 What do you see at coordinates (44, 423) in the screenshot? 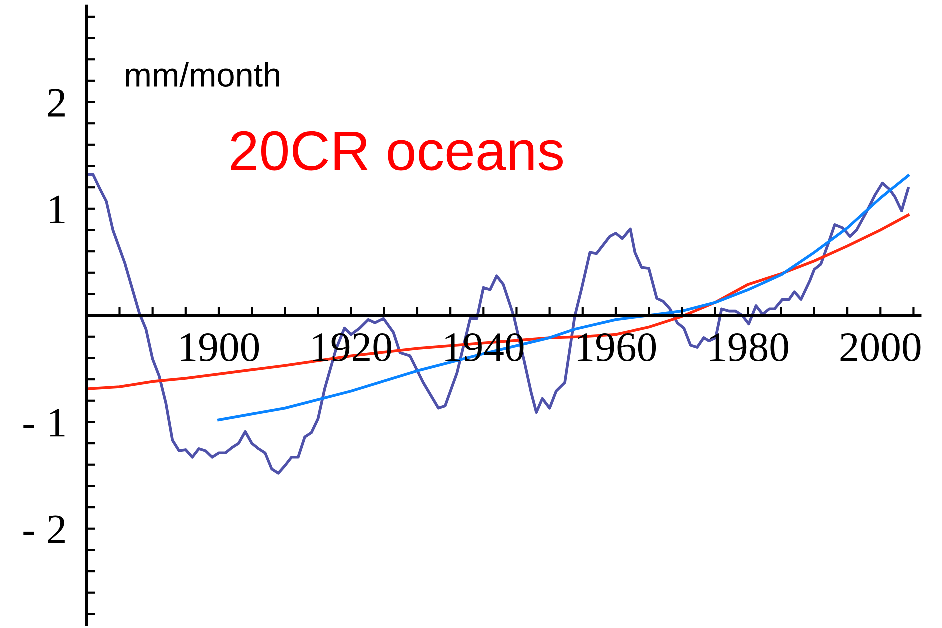
I see `y-tick-label: - 1` at bounding box center [44, 423].